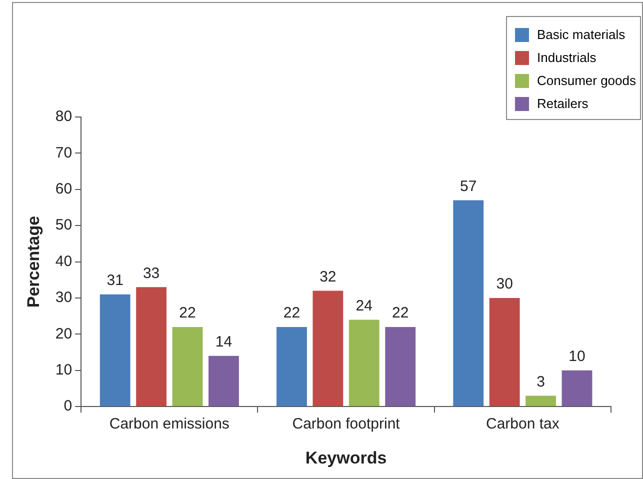 The height and width of the screenshot is (479, 643). What do you see at coordinates (115, 281) in the screenshot?
I see `data-label: 31` at bounding box center [115, 281].